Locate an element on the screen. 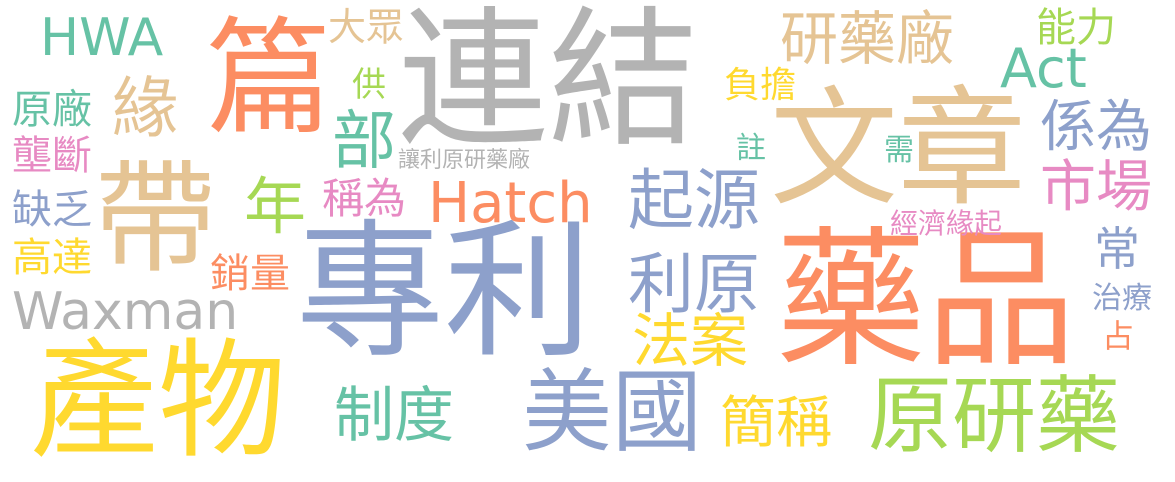 This screenshot has width=1175, height=482. word-yaopin: 藥品 is located at coordinates (926, 301).